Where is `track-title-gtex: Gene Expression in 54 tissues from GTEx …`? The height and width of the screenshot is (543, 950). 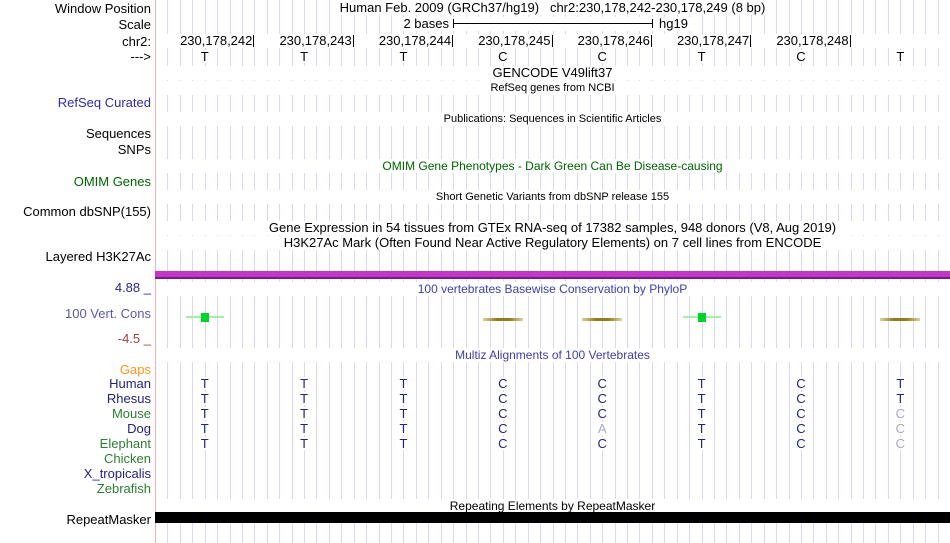
track-title-gtex: Gene Expression in 54 tissues from GTEx … is located at coordinates (552, 228).